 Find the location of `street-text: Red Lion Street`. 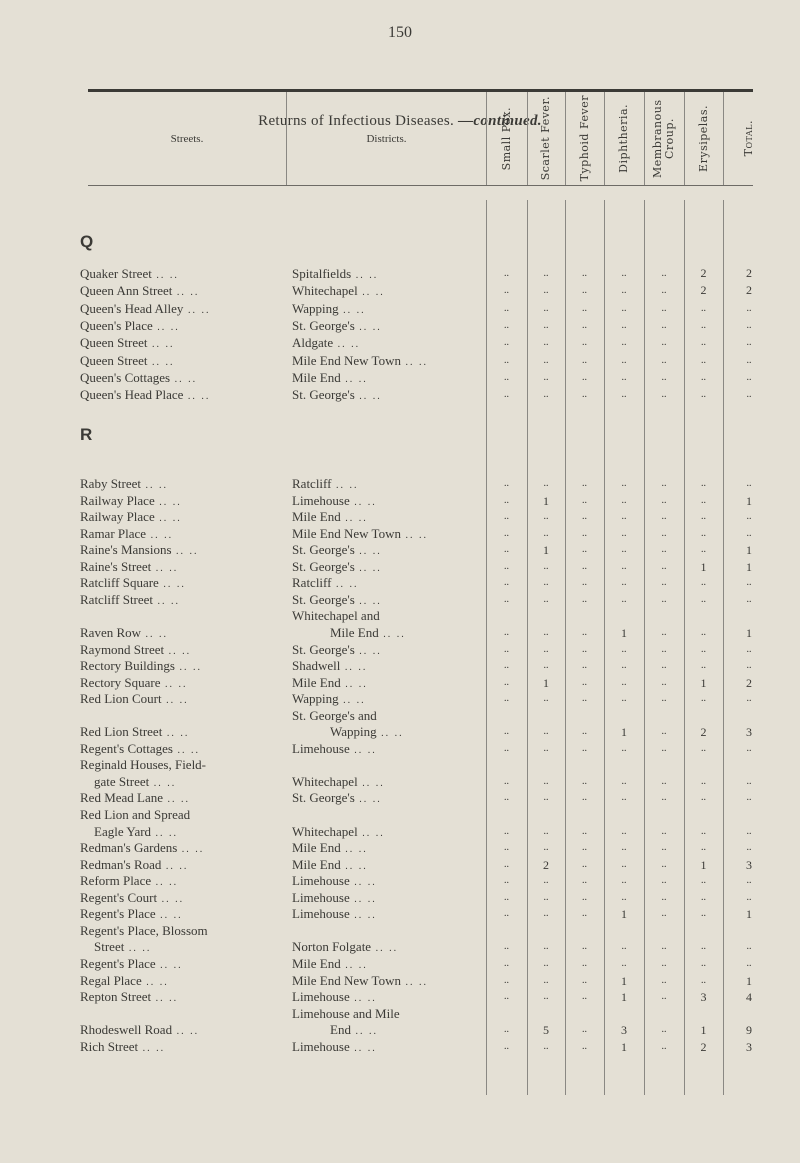

street-text: Red Lion Street is located at coordinates (121, 732).